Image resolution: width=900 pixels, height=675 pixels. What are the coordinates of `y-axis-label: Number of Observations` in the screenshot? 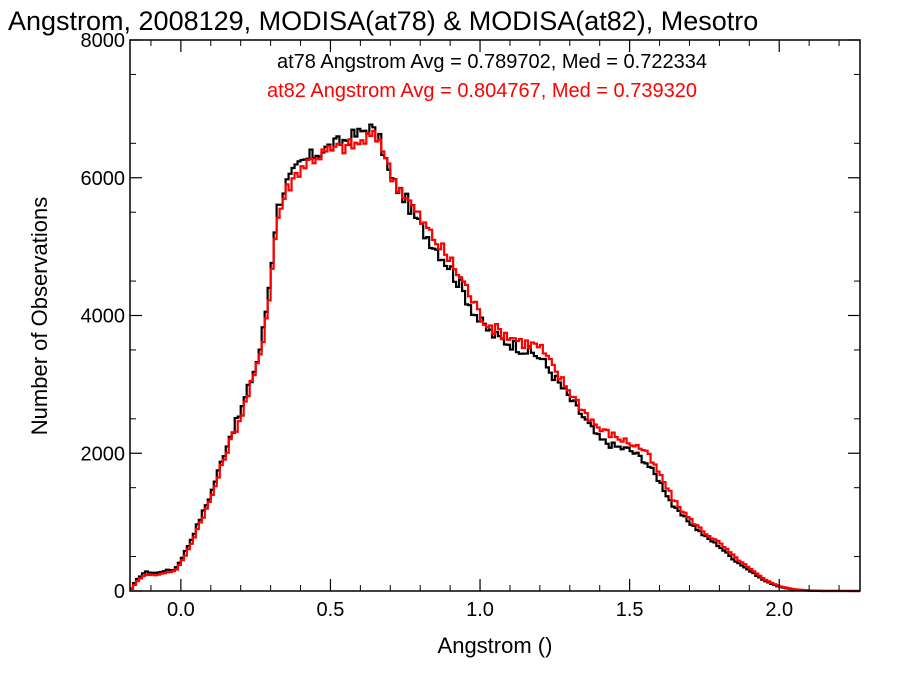 It's located at (39, 316).